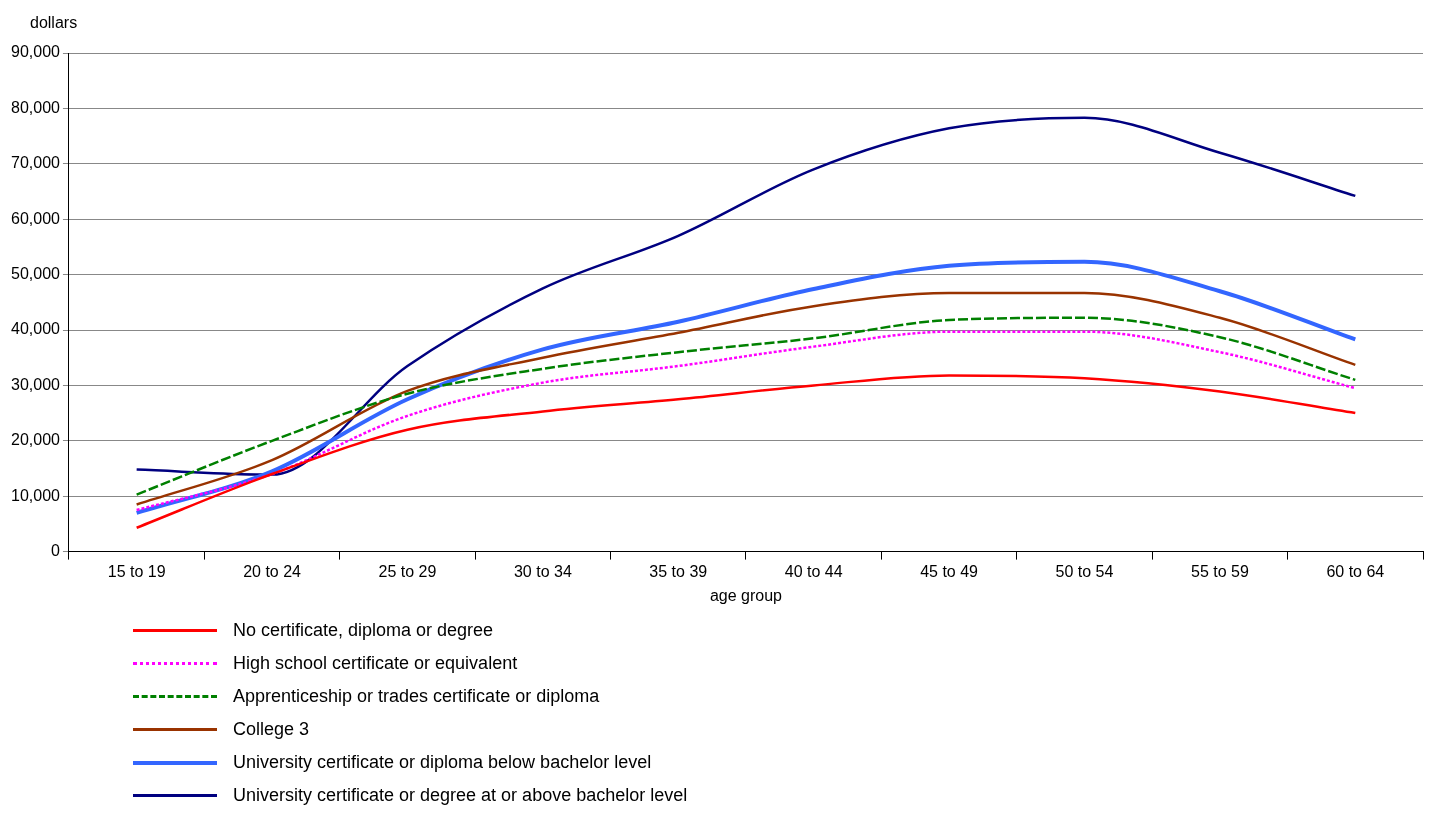 The height and width of the screenshot is (830, 1443). Describe the element at coordinates (36, 274) in the screenshot. I see `y-tick-label: 50,000` at that location.